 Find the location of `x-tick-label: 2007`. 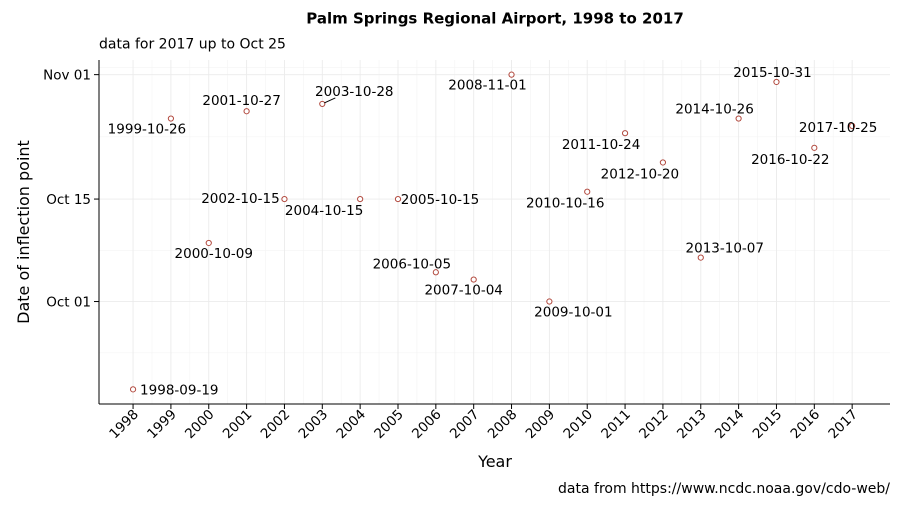

x-tick-label: 2007 is located at coordinates (465, 425).